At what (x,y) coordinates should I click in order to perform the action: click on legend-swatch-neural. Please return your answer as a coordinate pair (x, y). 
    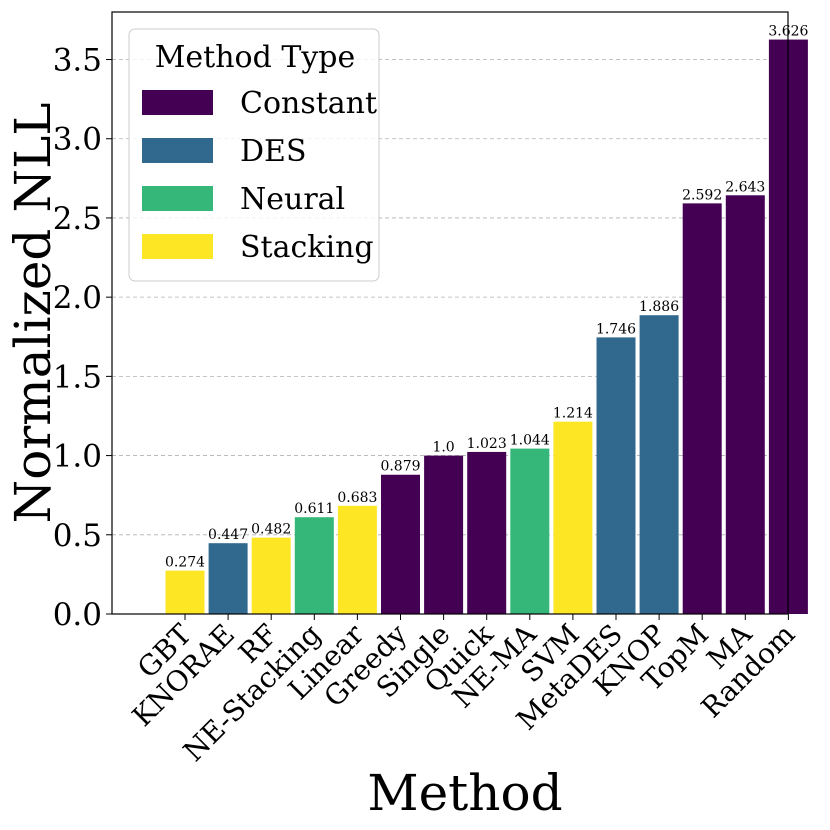
    Looking at the image, I should click on (177, 198).